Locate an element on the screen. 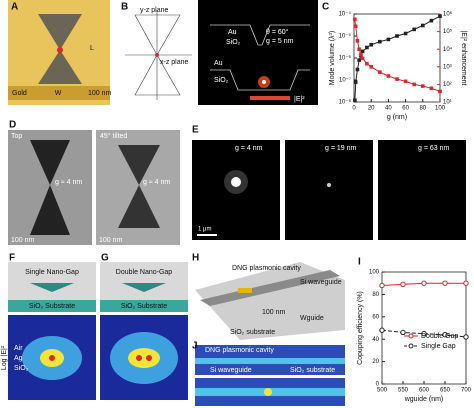 This screenshot has height=408, width=474. panel-label: C is located at coordinates (325, 7).